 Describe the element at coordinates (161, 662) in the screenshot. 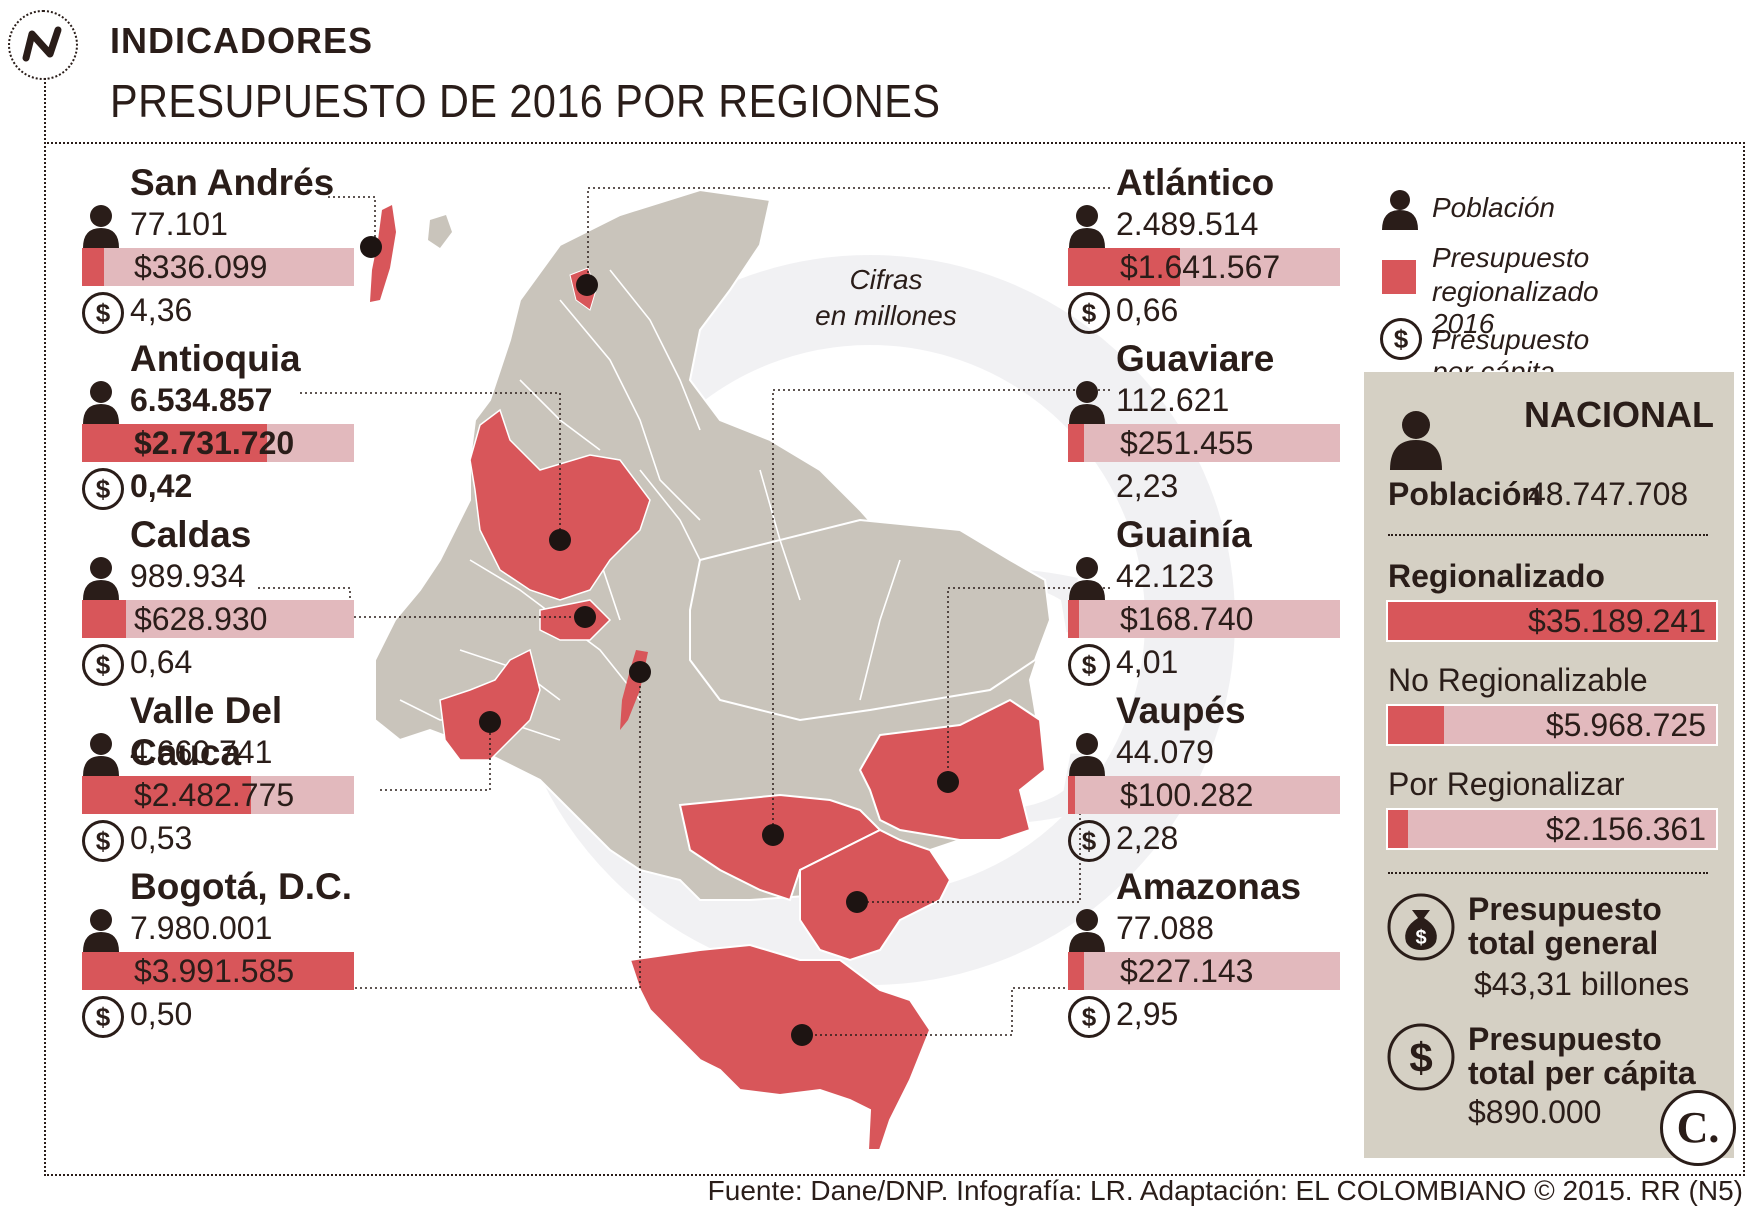

I see `region-per-capita: 0,64` at that location.